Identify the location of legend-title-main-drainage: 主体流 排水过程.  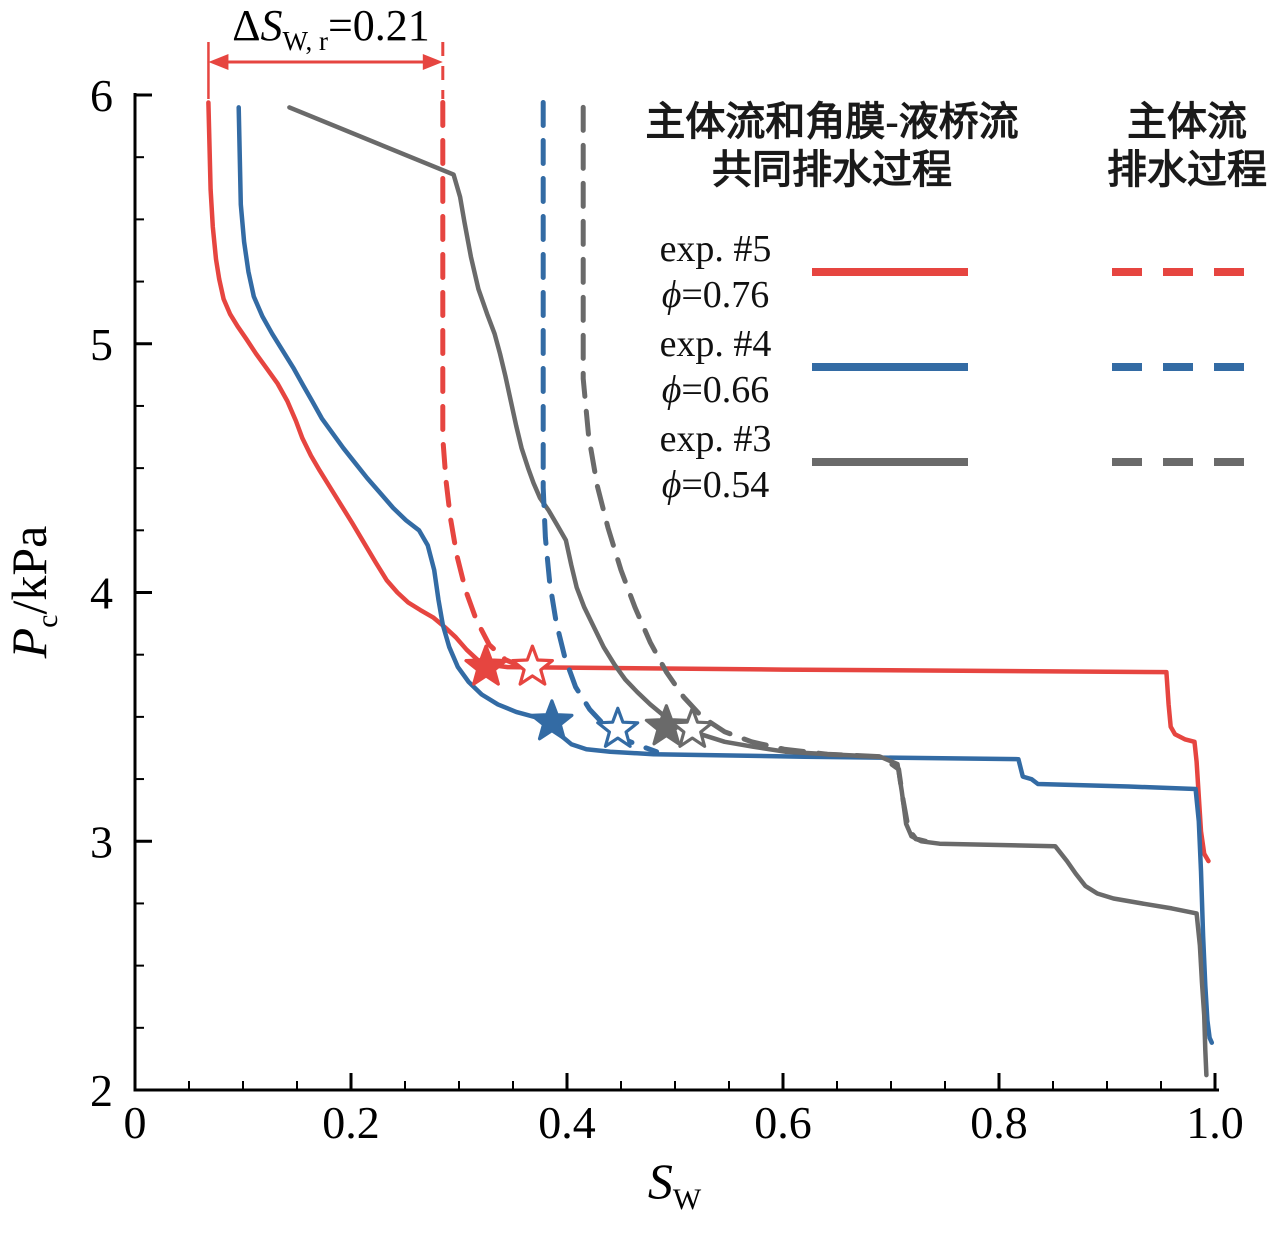
(1173, 146).